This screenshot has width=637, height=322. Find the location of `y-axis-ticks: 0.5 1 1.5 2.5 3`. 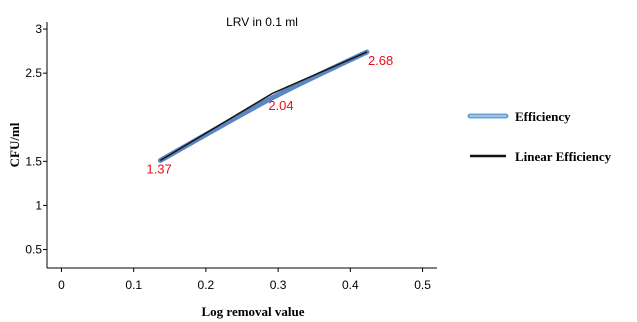

y-axis-ticks: 0.5 1 1.5 2.5 3 is located at coordinates (36, 139).